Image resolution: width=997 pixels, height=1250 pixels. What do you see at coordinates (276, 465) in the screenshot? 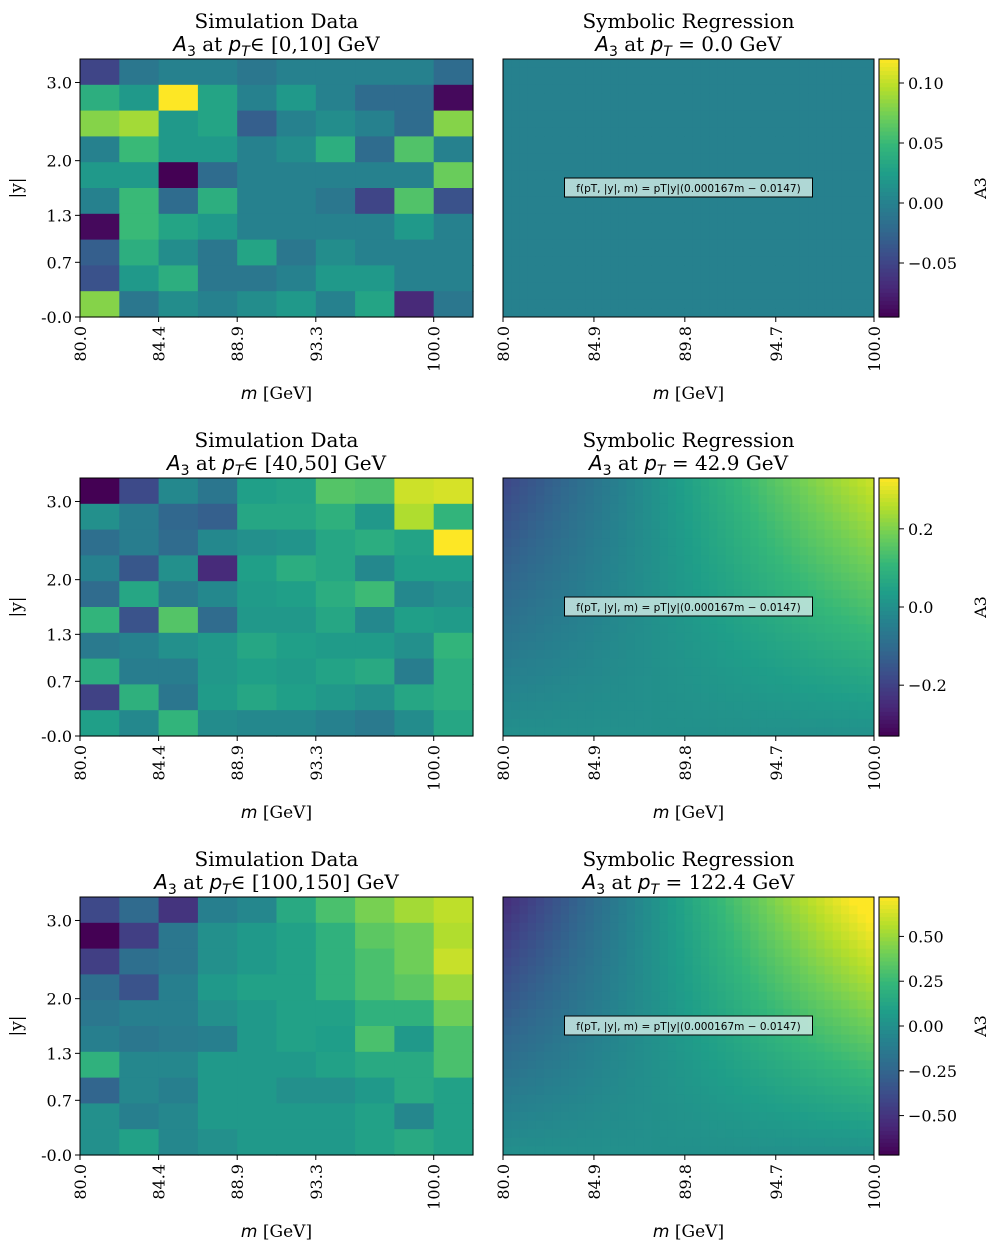
I see `panel-subtitle: A3 at pT∈ [40,50] GeV` at bounding box center [276, 465].